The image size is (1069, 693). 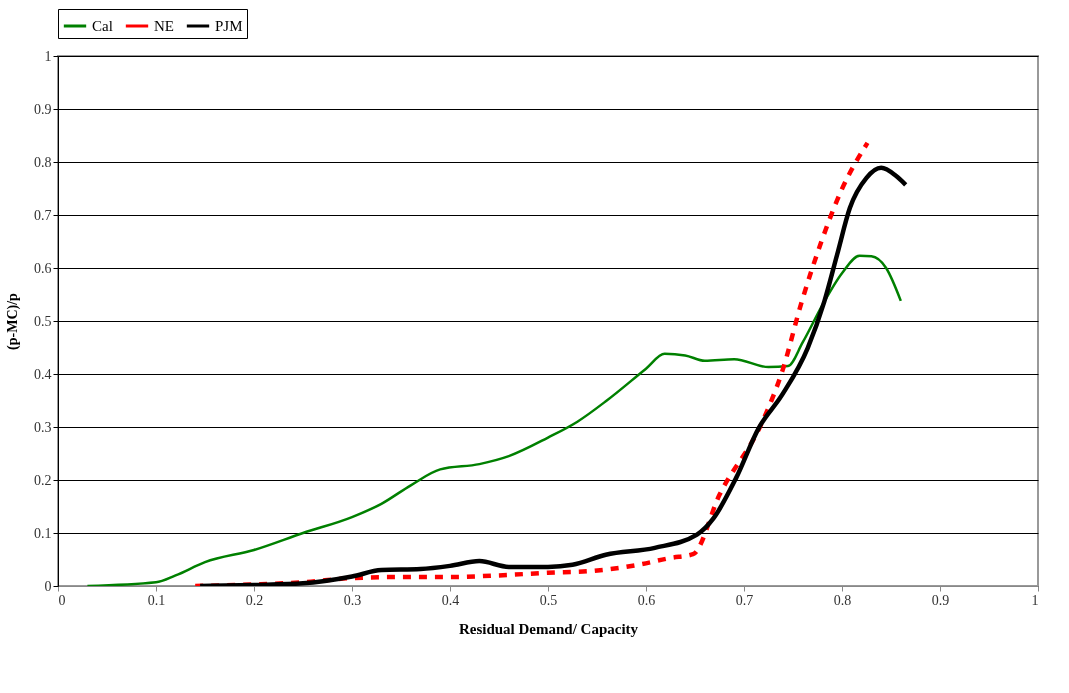 What do you see at coordinates (842, 600) in the screenshot?
I see `x-tick-label: 0.8` at bounding box center [842, 600].